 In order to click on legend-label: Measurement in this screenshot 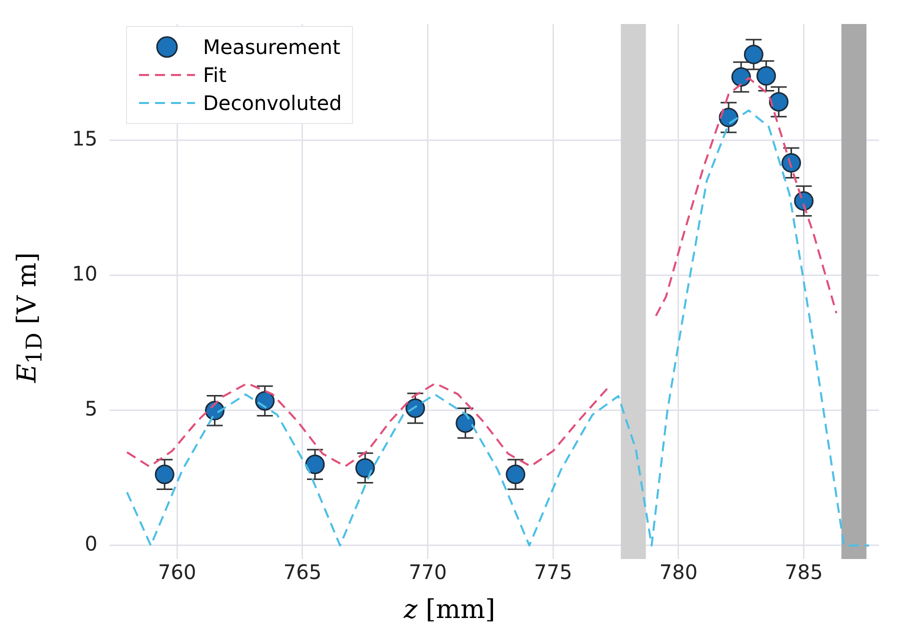, I will do `click(271, 47)`.